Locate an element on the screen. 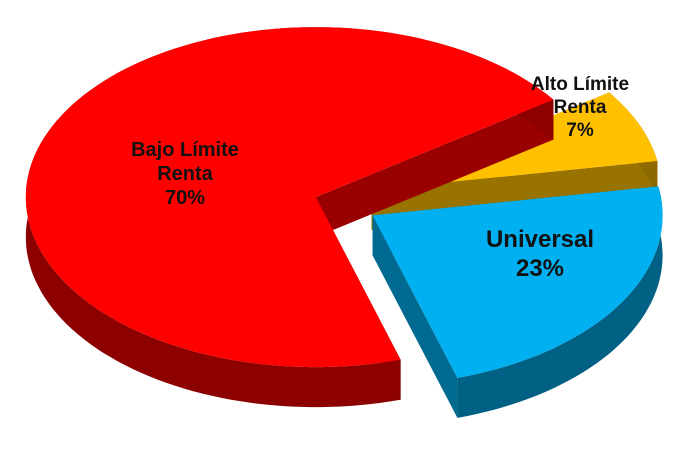  category-label: Universal is located at coordinates (540, 239).